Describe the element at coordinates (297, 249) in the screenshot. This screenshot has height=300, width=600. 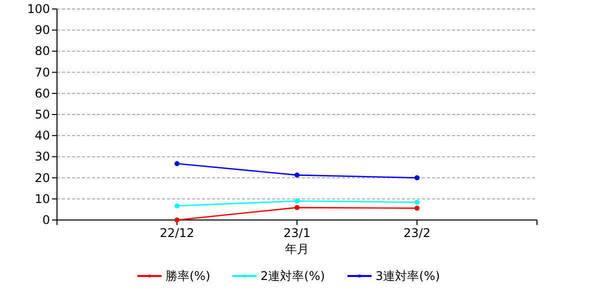
I see `x-axis-title: 年月` at that location.